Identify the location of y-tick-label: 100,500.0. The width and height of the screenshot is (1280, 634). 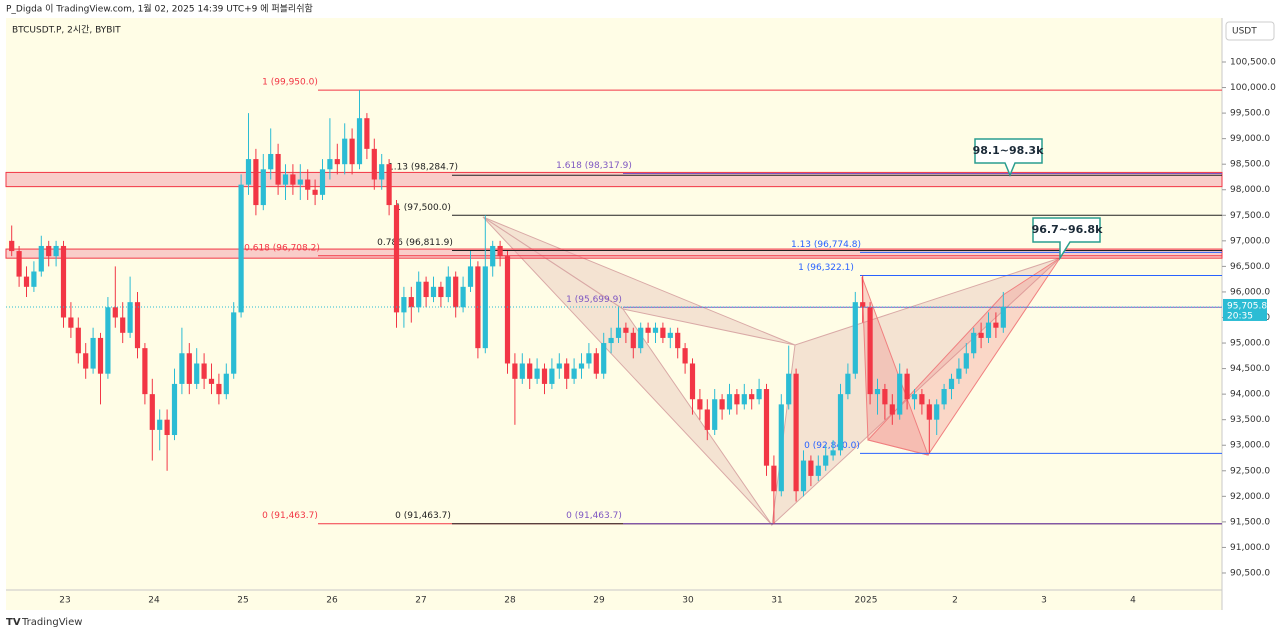
(1253, 62).